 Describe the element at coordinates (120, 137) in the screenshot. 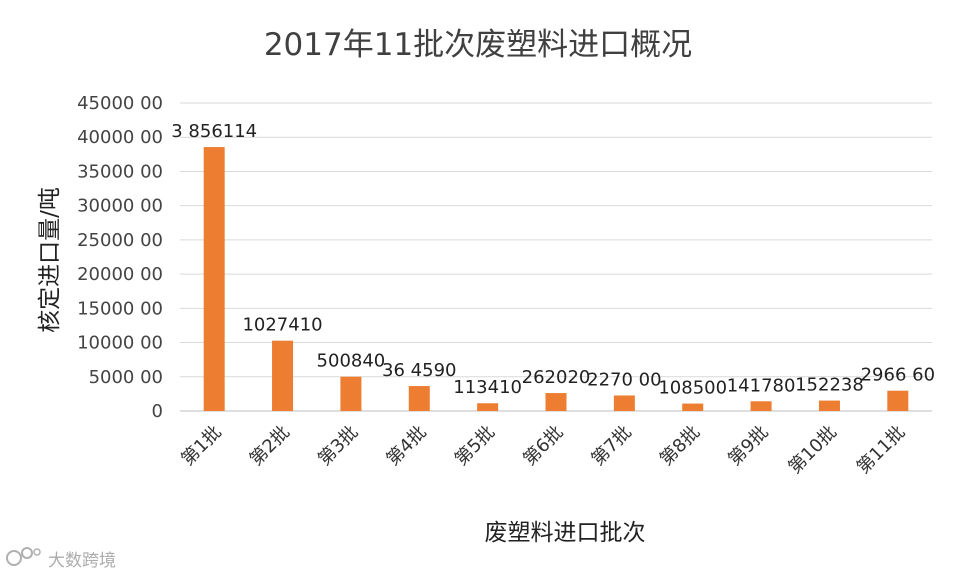

I see `y-tick-label: 40000 00` at that location.